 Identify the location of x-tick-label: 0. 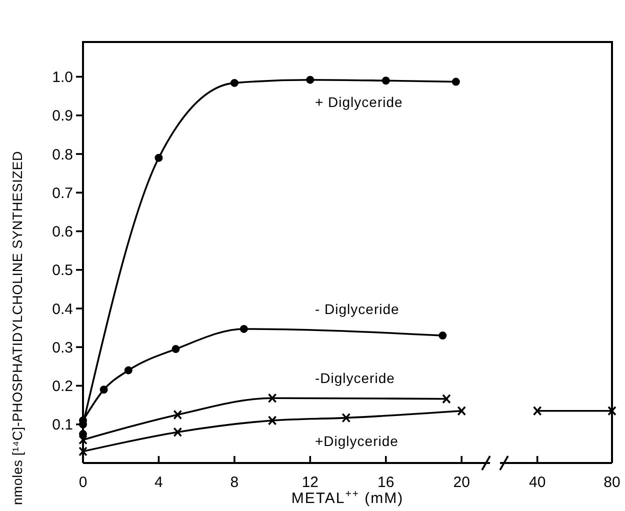
(83, 482).